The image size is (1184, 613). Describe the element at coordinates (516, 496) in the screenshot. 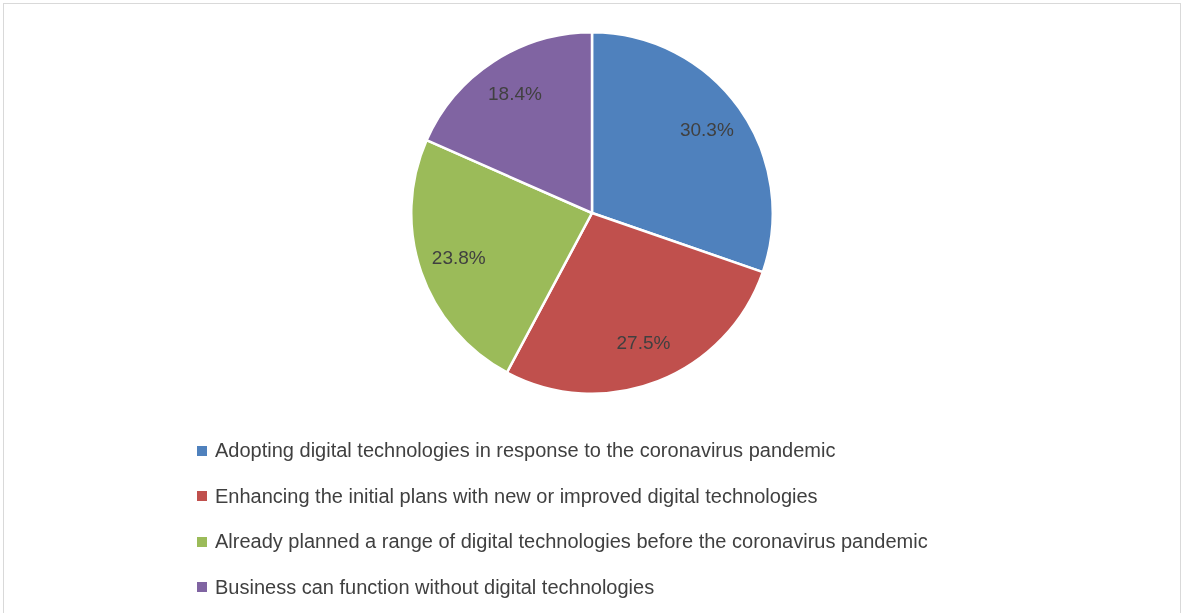

I see `legend-label: Enhancing the initial plans with new or improved digital technologies` at that location.